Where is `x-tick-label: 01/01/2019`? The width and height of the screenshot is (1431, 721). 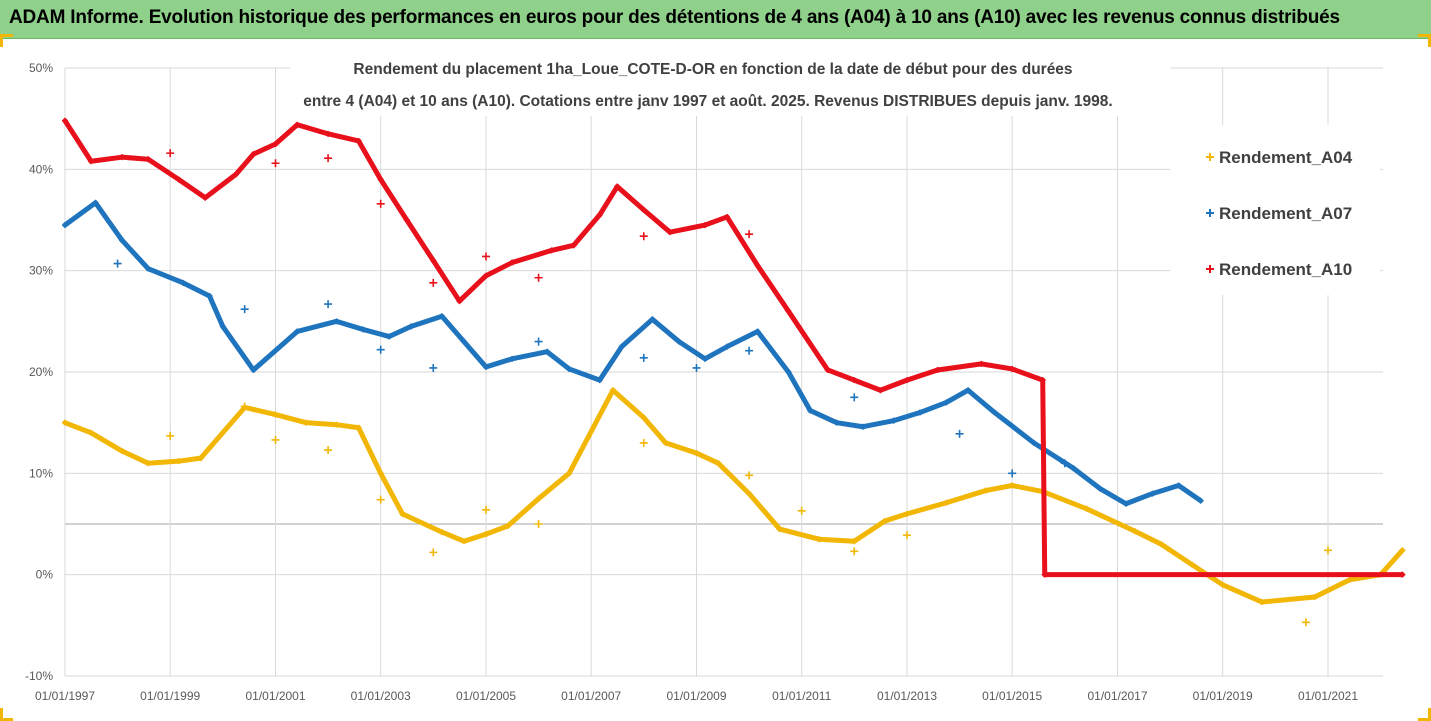 x-tick-label: 01/01/2019 is located at coordinates (1223, 696).